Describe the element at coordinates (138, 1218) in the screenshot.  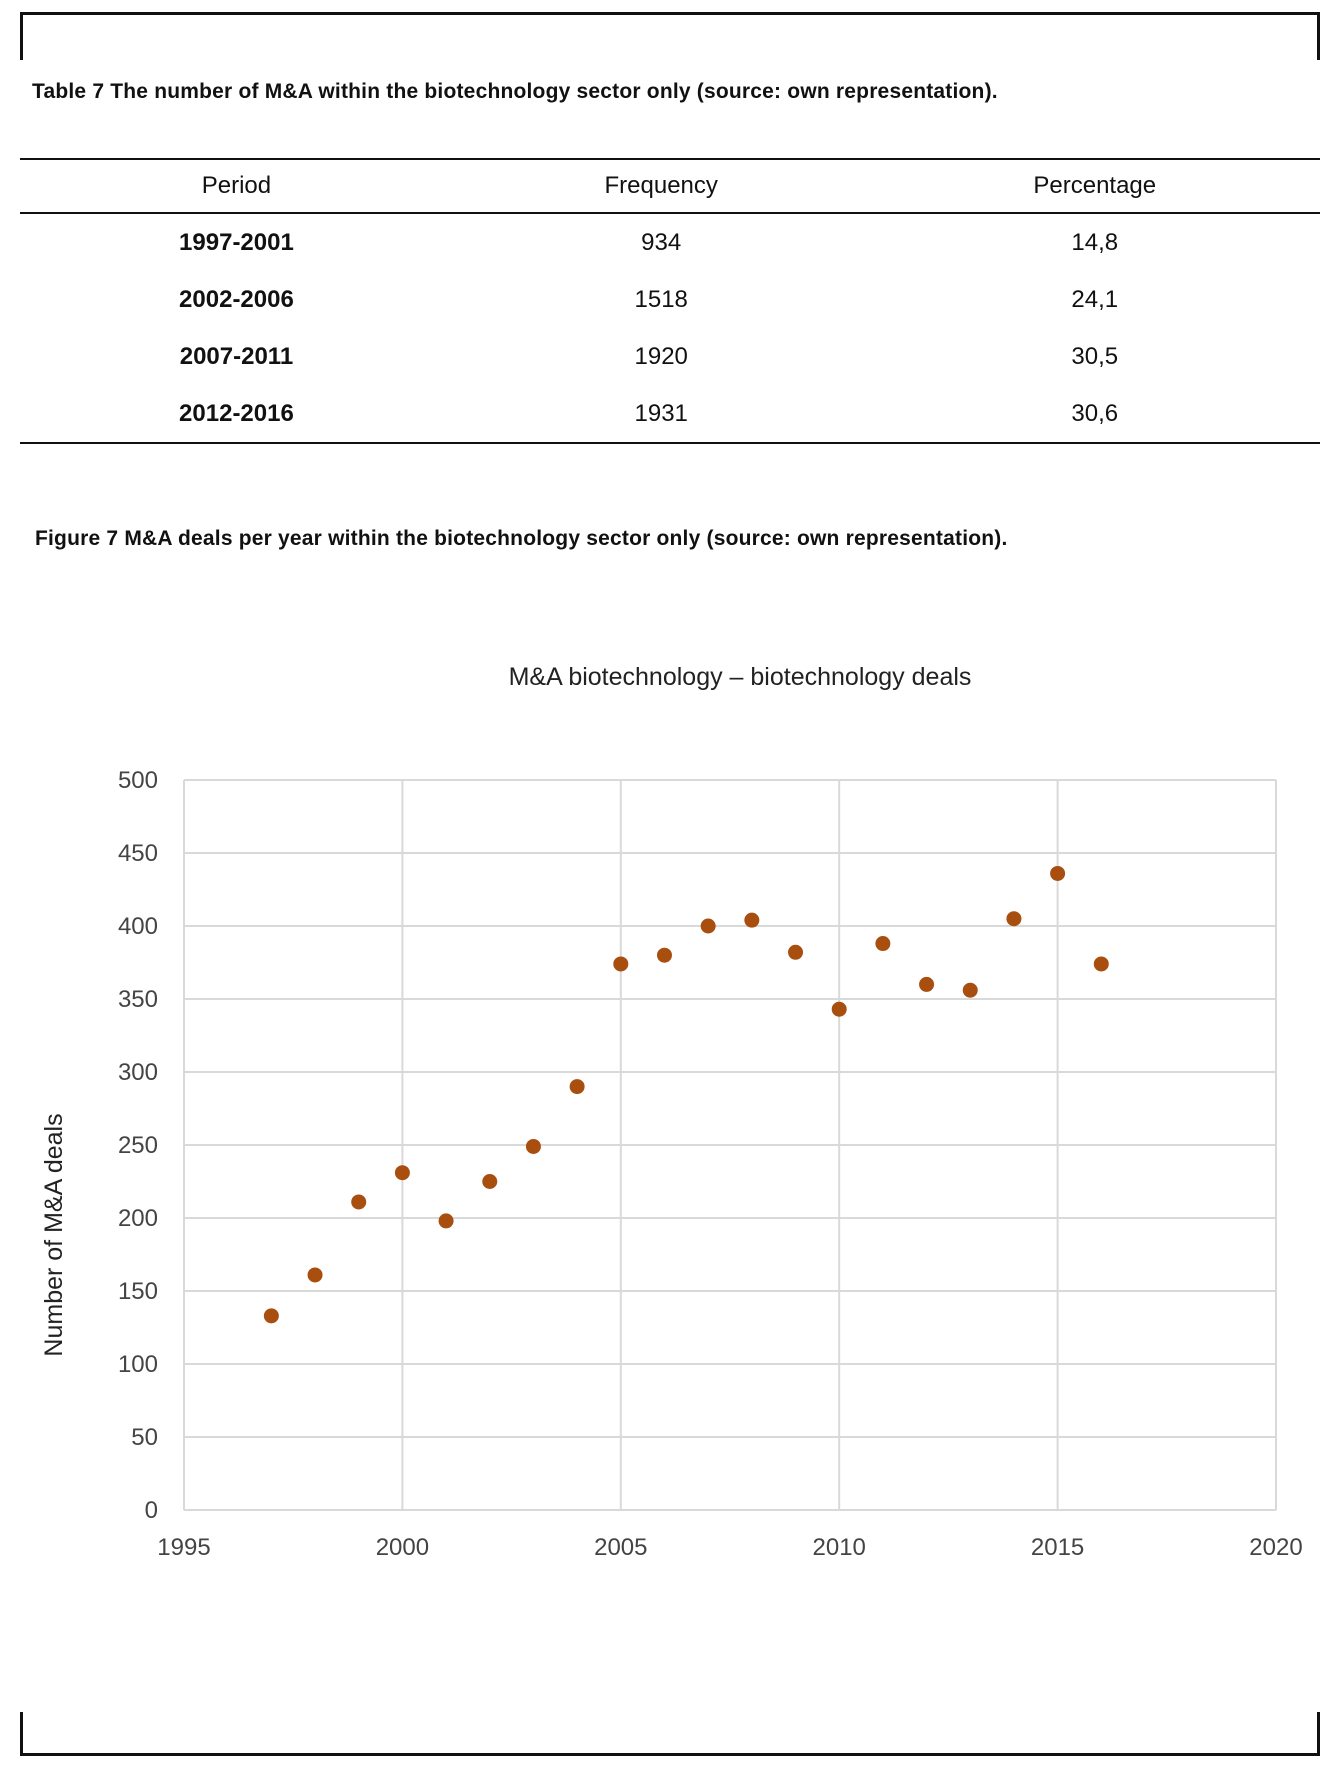
I see `y-tick-label: 200` at that location.